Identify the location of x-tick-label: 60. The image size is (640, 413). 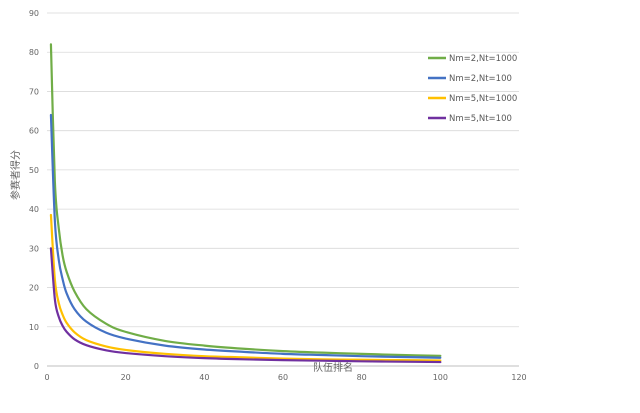
(283, 377).